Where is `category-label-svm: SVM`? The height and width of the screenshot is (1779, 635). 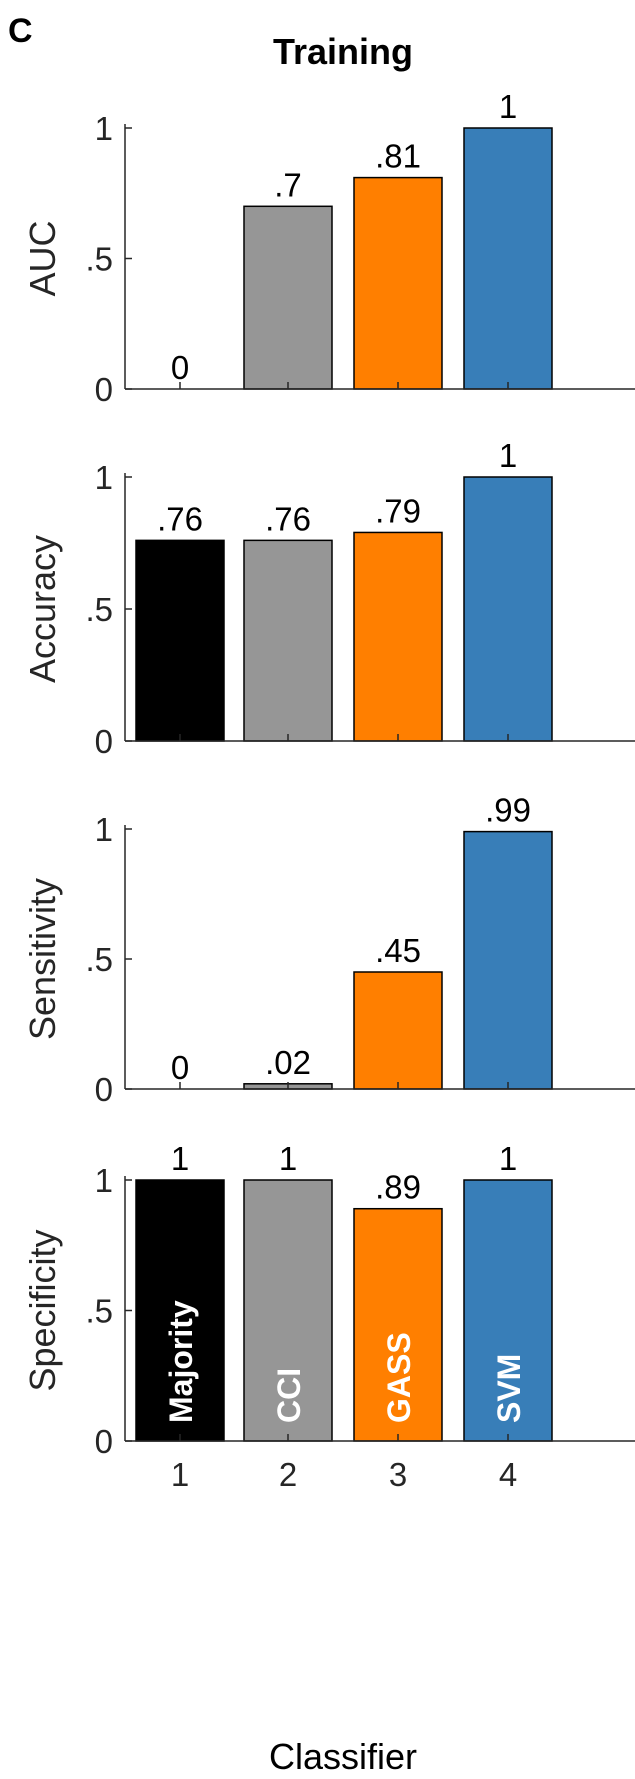
category-label-svm: SVM is located at coordinates (509, 1388).